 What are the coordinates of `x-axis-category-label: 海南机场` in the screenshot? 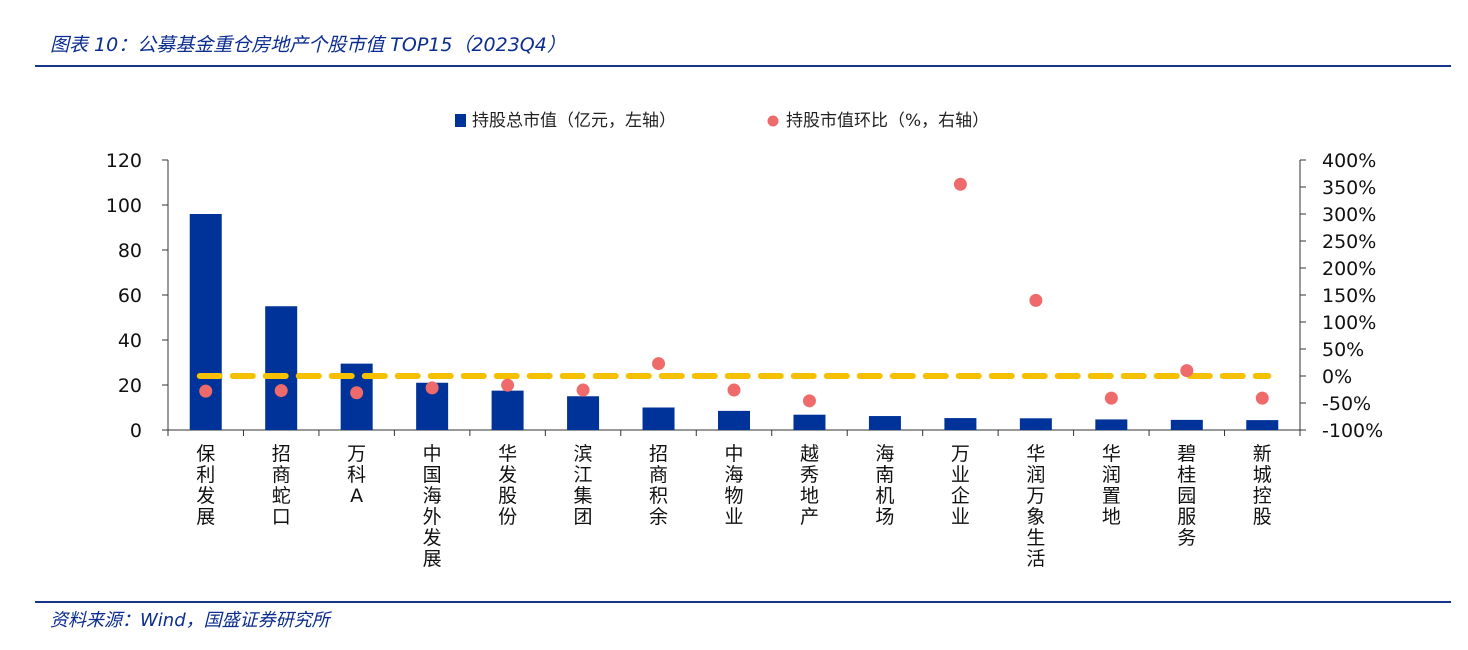 It's located at (884, 485).